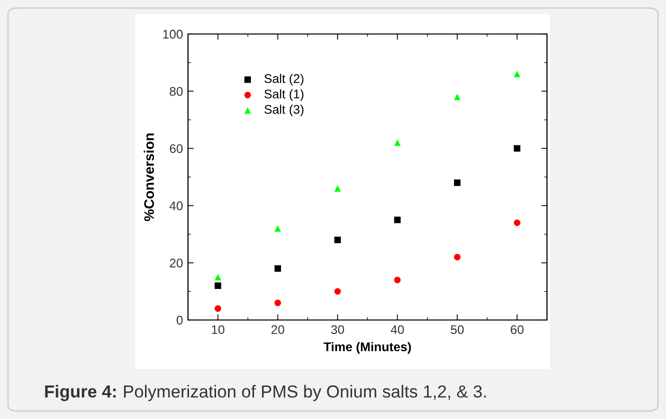 This screenshot has height=419, width=666. What do you see at coordinates (284, 95) in the screenshot?
I see `legend-label: Salt (1)` at bounding box center [284, 95].